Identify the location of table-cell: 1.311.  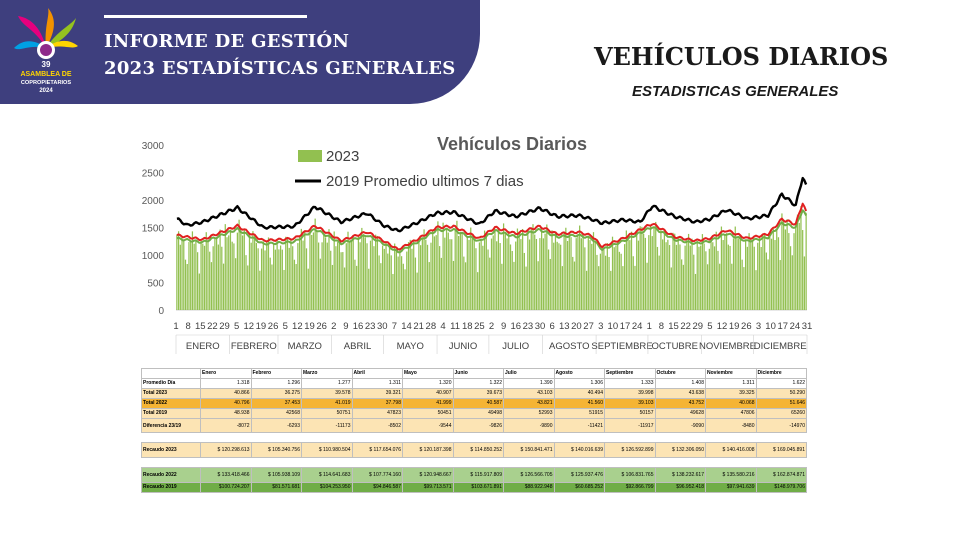
(377, 383).